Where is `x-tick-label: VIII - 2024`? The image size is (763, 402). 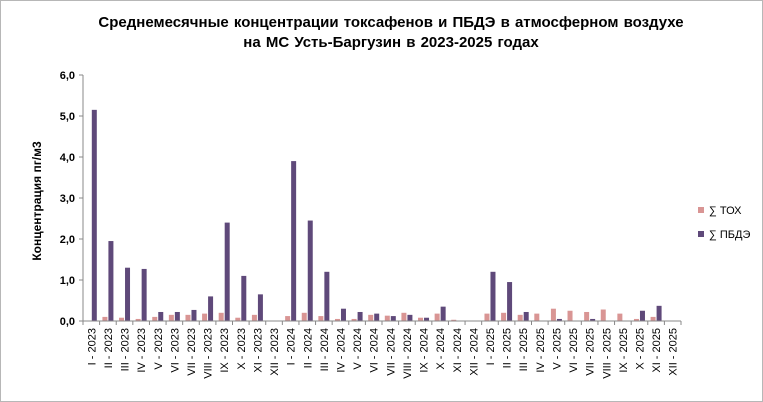 x-tick-label: VIII - 2024 is located at coordinates (408, 353).